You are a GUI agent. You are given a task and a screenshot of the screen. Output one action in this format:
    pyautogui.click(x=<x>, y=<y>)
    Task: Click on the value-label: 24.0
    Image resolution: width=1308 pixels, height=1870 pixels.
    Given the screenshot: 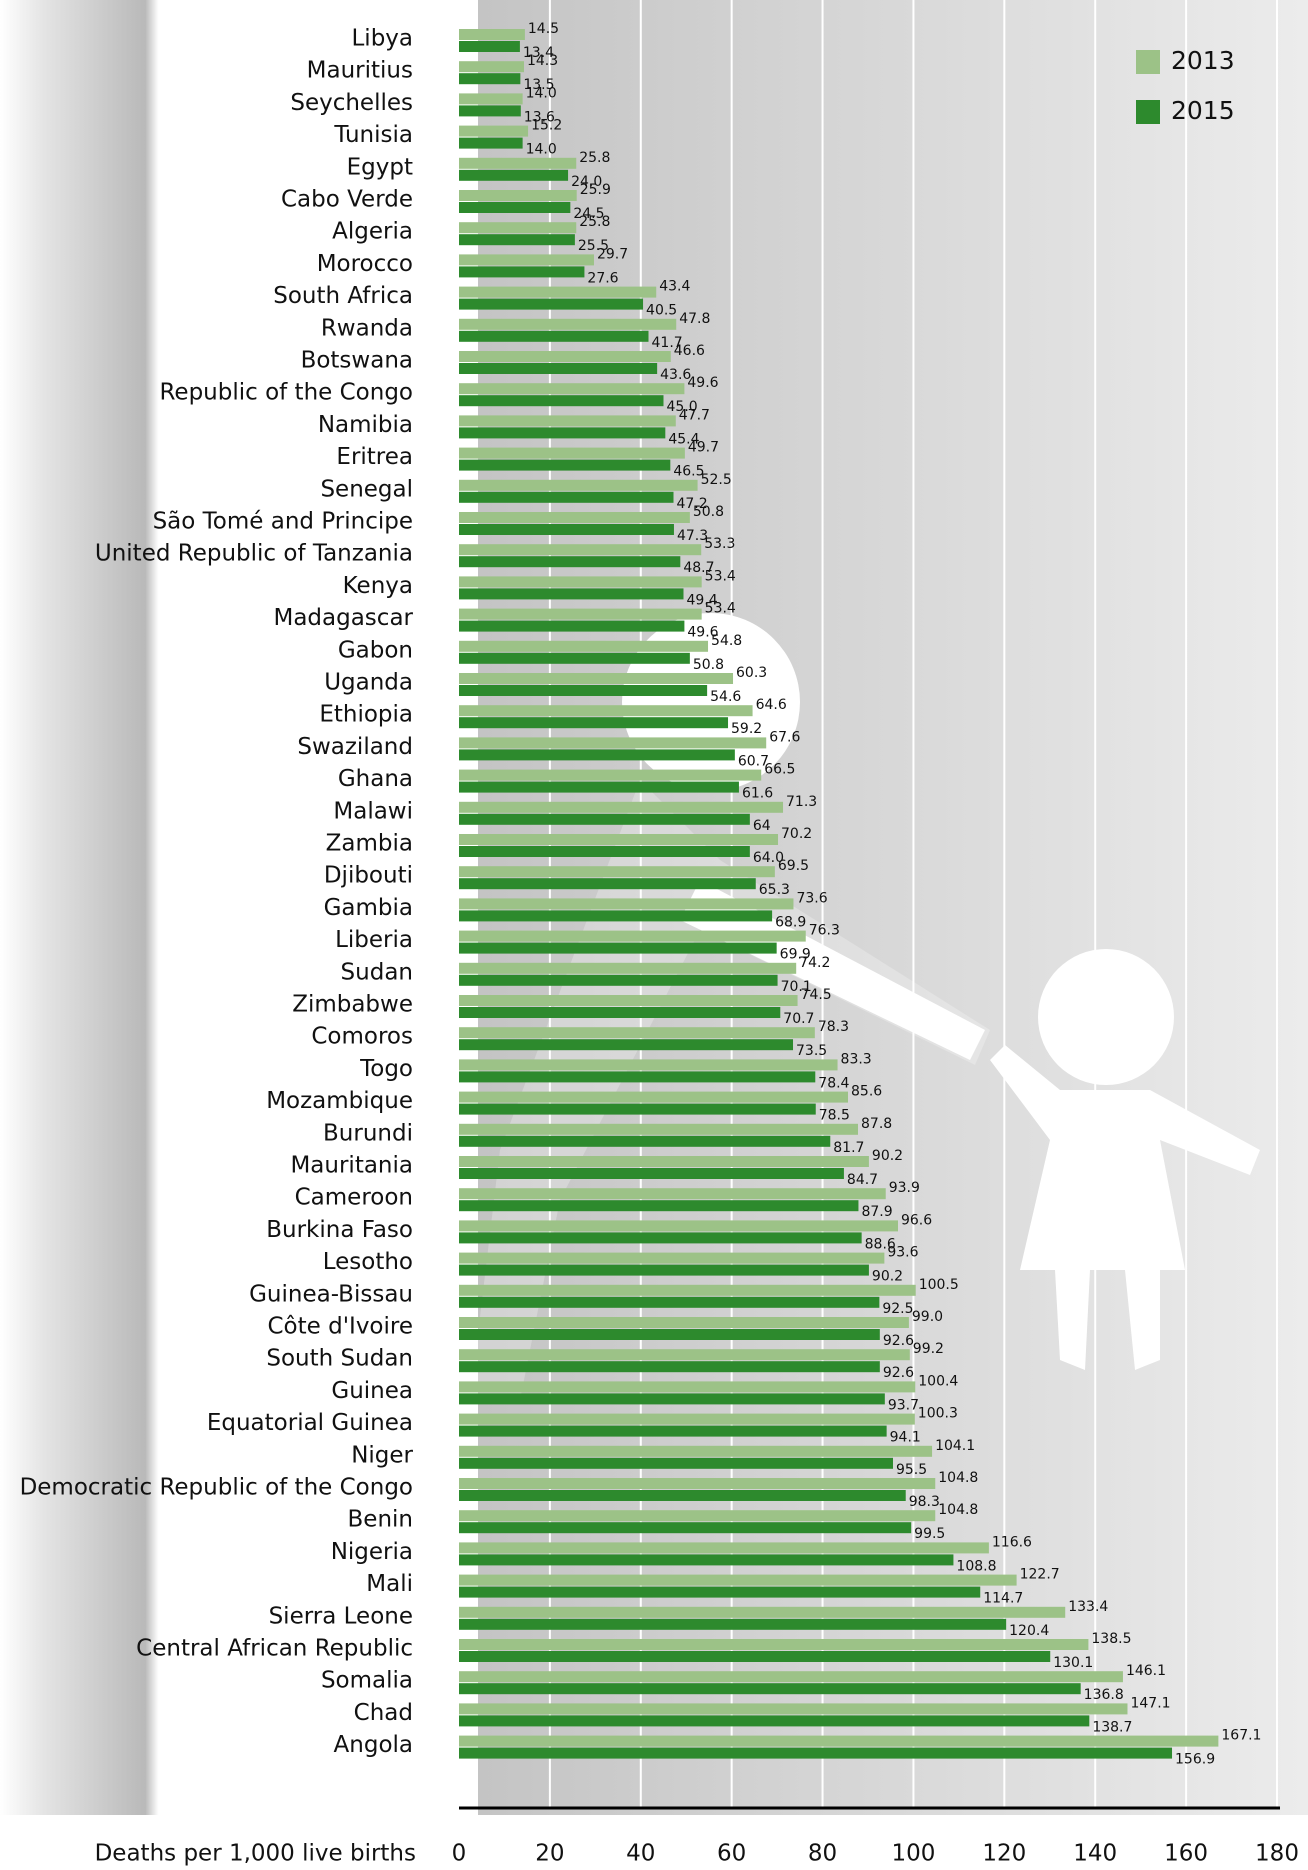 What is the action you would take?
    pyautogui.click(x=586, y=182)
    